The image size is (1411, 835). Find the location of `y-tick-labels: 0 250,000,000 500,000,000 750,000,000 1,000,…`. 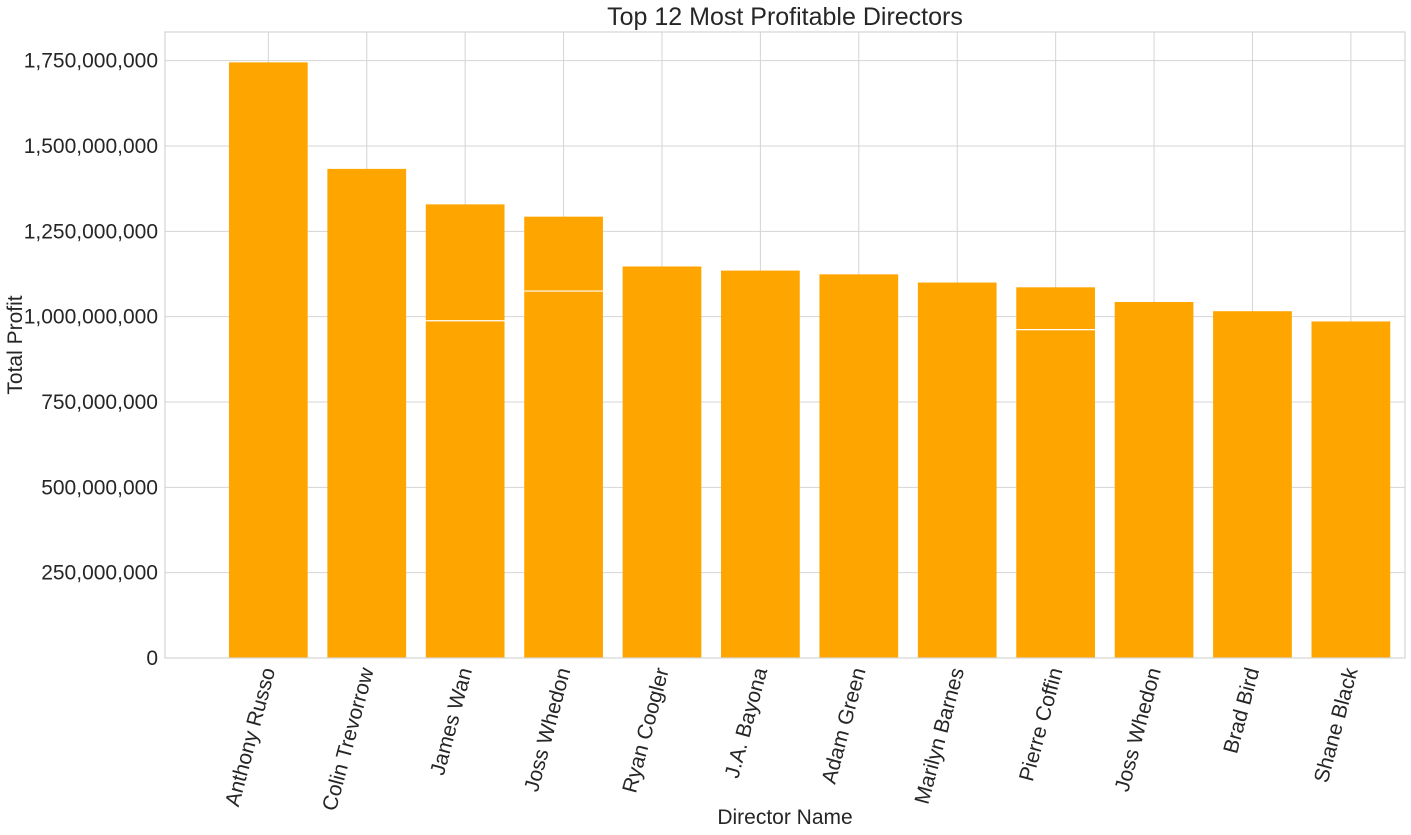

y-tick-labels: 0 250,000,000 500,000,000 750,000,000 1,000,… is located at coordinates (91, 360).